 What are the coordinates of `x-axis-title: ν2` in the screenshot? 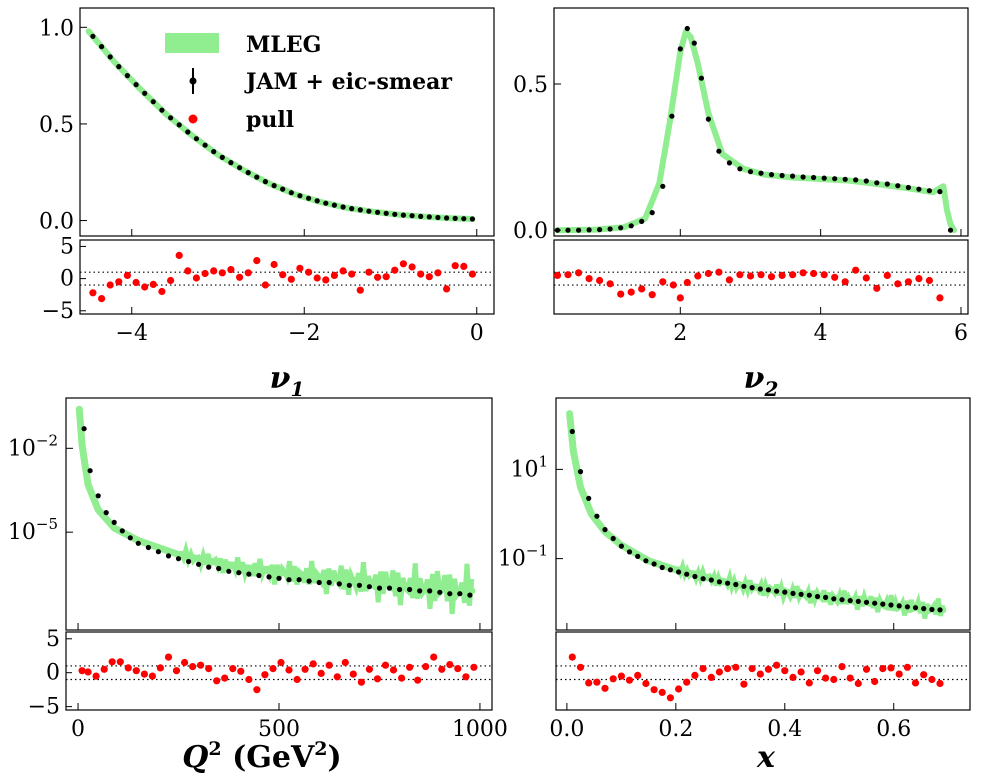 It's located at (761, 381).